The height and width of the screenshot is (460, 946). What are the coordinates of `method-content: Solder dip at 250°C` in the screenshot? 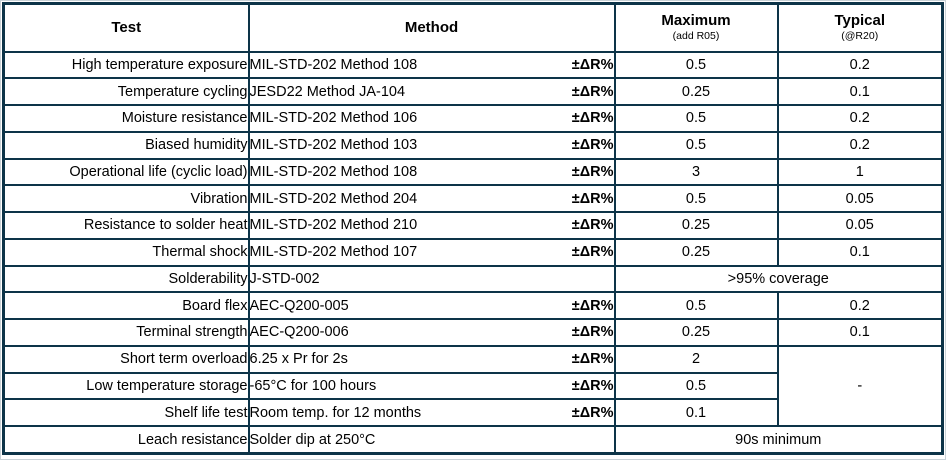 It's located at (431, 439).